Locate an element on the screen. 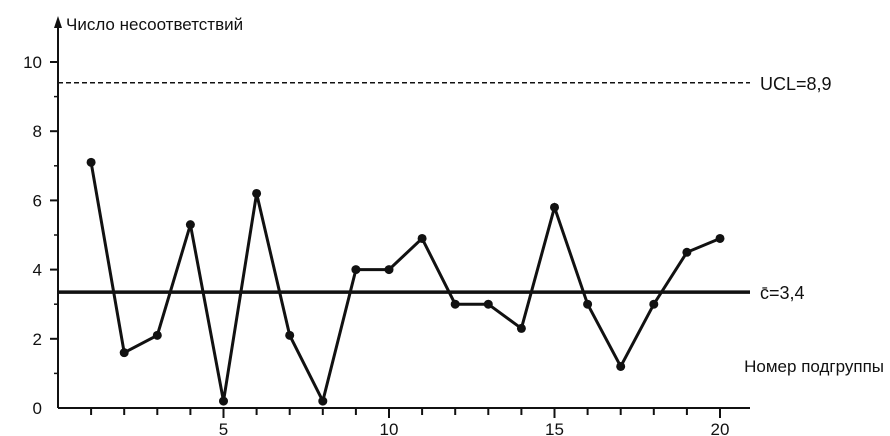 The image size is (890, 436). y-tick-label: 10 is located at coordinates (32, 62).